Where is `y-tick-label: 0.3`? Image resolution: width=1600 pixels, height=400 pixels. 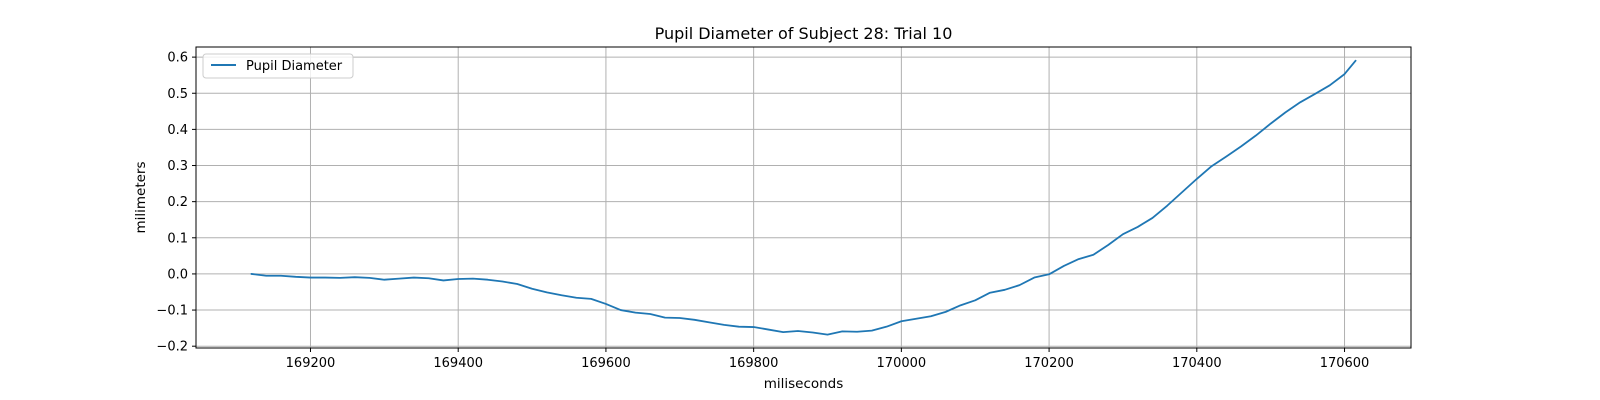
y-tick-label: 0.3 is located at coordinates (177, 166).